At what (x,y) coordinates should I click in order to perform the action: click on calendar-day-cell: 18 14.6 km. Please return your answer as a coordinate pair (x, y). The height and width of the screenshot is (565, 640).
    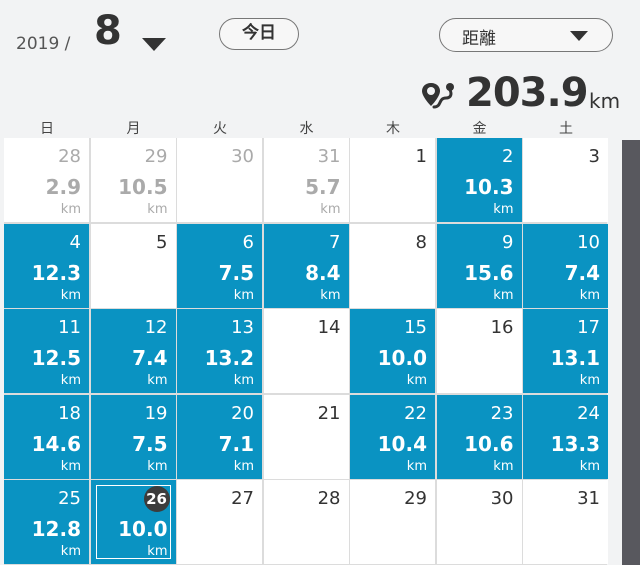
    Looking at the image, I should click on (46, 436).